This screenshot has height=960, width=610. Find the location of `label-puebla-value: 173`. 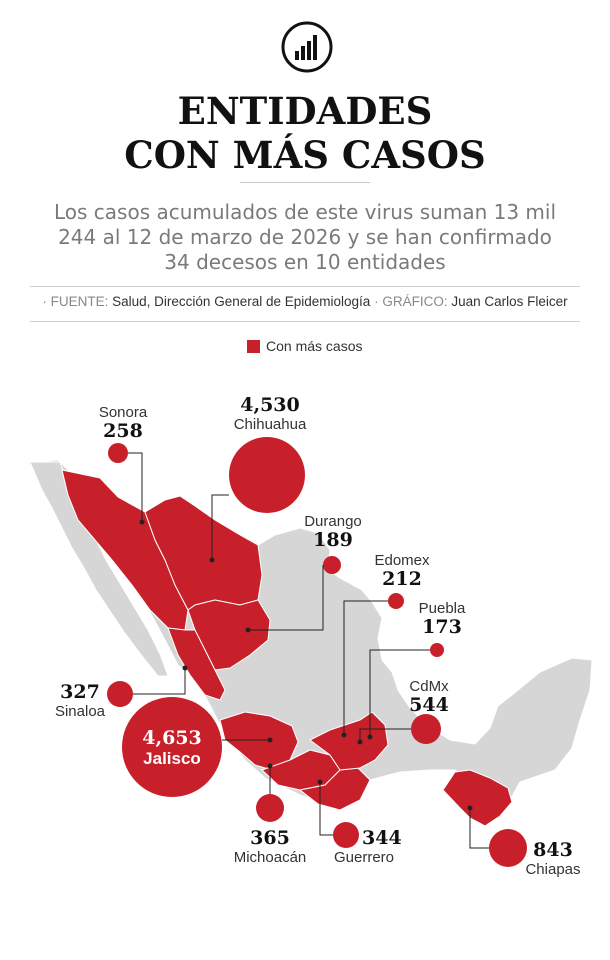

label-puebla-value: 173 is located at coordinates (442, 627).